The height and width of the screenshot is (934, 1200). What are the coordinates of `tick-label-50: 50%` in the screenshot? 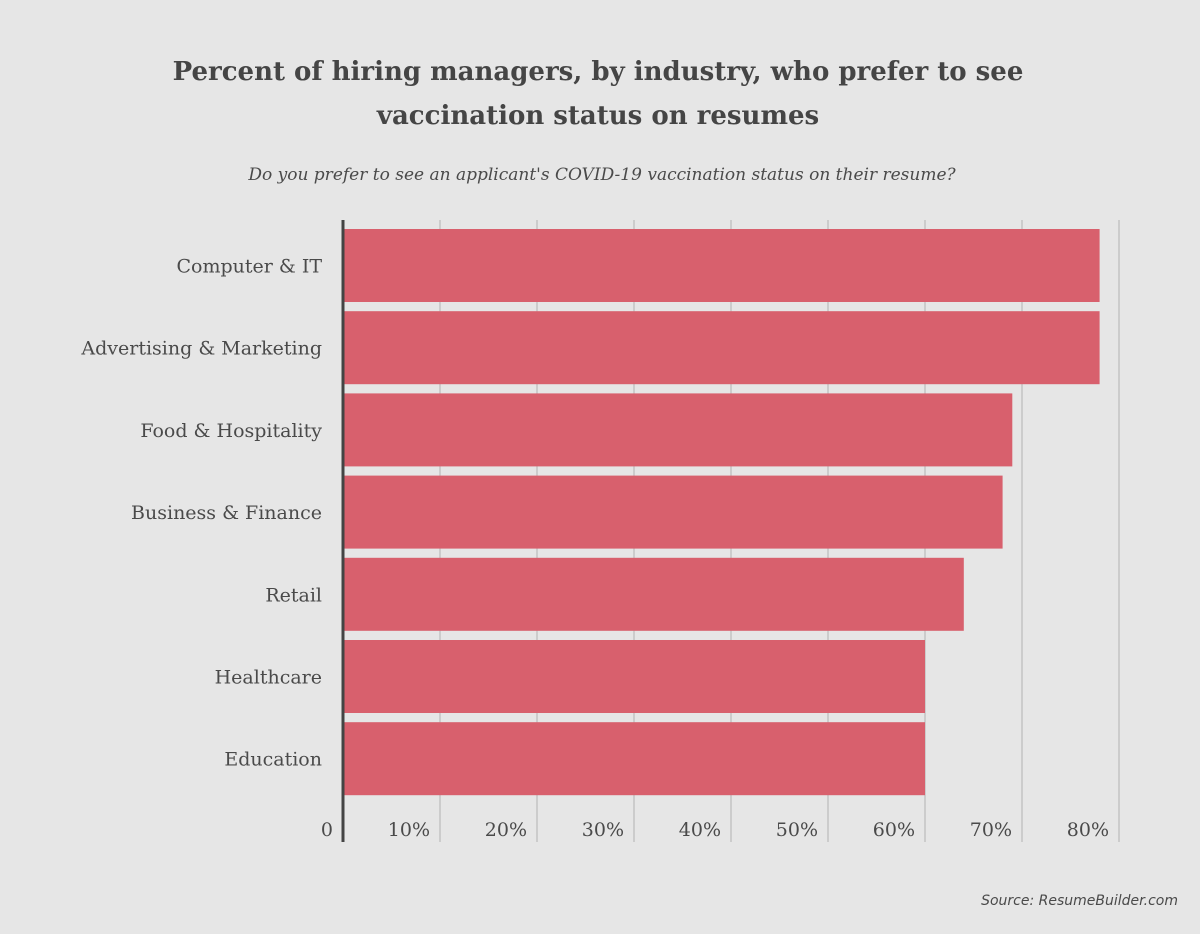 It's located at (797, 830).